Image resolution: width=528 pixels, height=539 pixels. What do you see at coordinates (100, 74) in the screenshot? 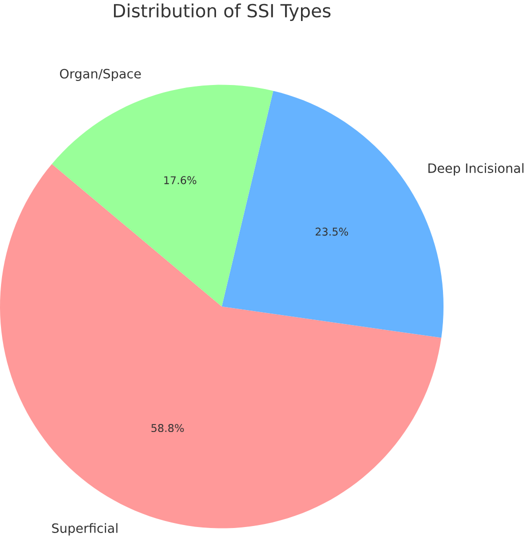
I see `slice-label: Organ/Space` at bounding box center [100, 74].